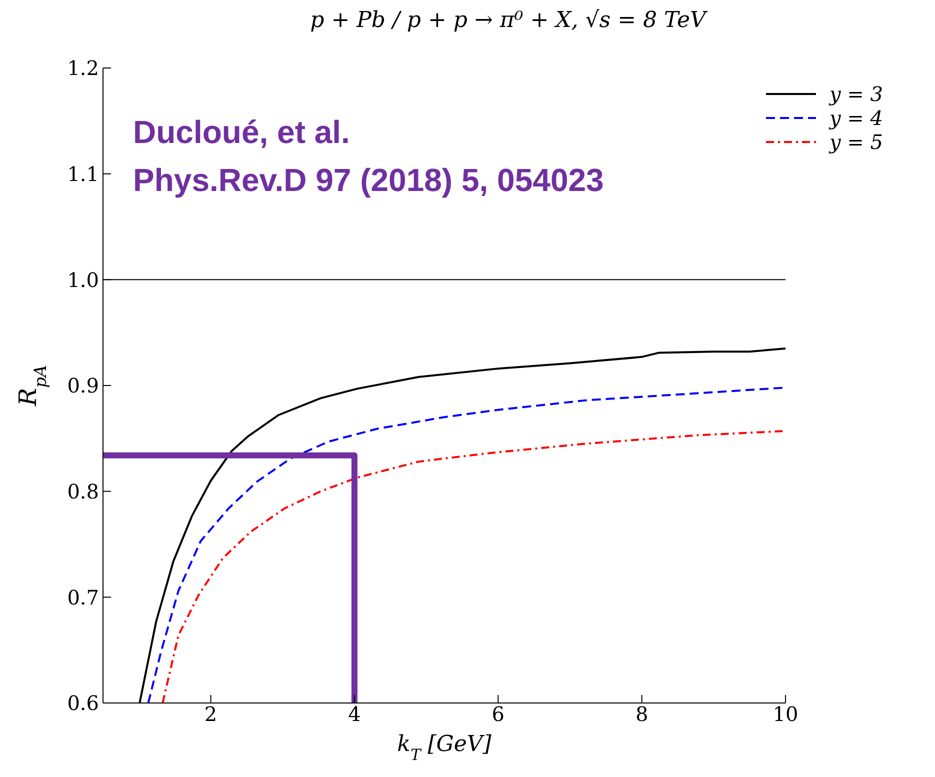  What do you see at coordinates (83, 174) in the screenshot?
I see `y-tick-label: 1.1` at bounding box center [83, 174].